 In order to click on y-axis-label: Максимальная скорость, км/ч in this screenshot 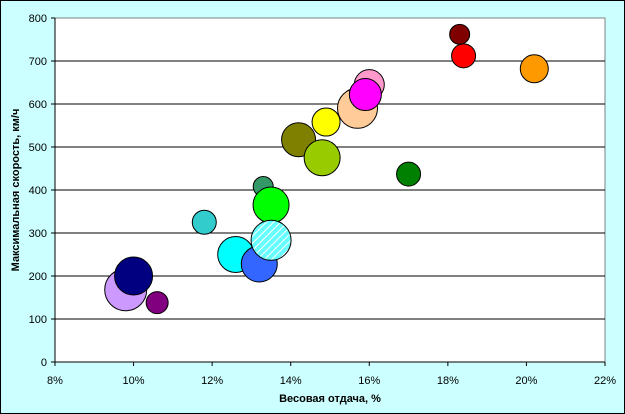, I will do `click(16, 190)`.